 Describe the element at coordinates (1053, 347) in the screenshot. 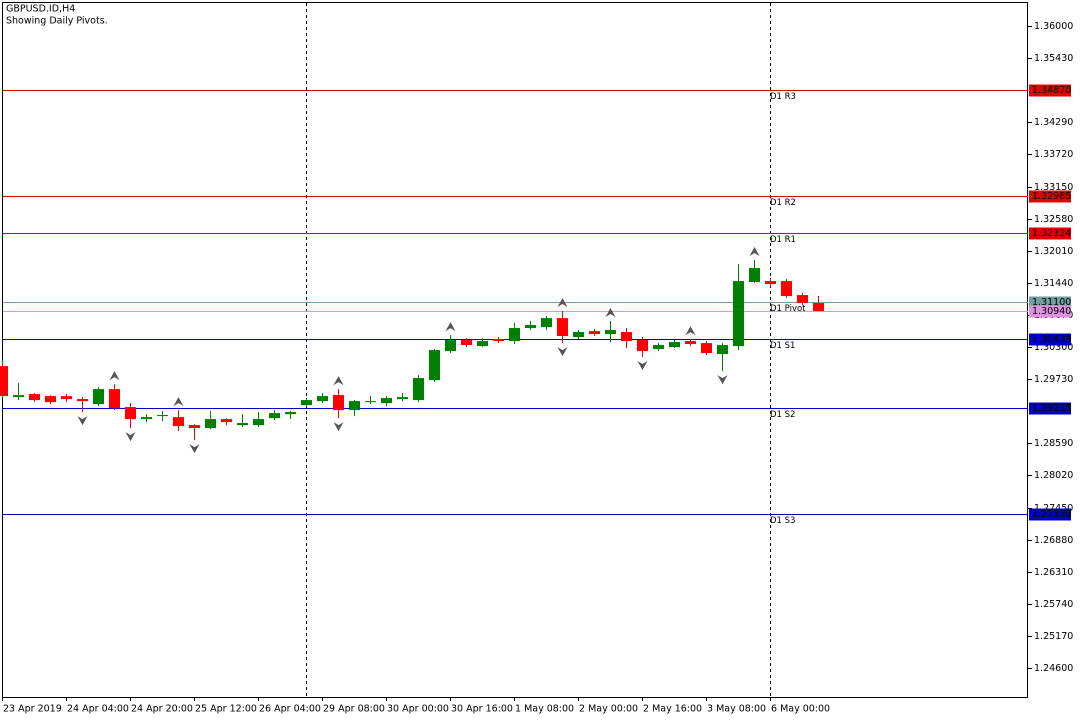

I see `y-tick-label: 1.30300` at that location.